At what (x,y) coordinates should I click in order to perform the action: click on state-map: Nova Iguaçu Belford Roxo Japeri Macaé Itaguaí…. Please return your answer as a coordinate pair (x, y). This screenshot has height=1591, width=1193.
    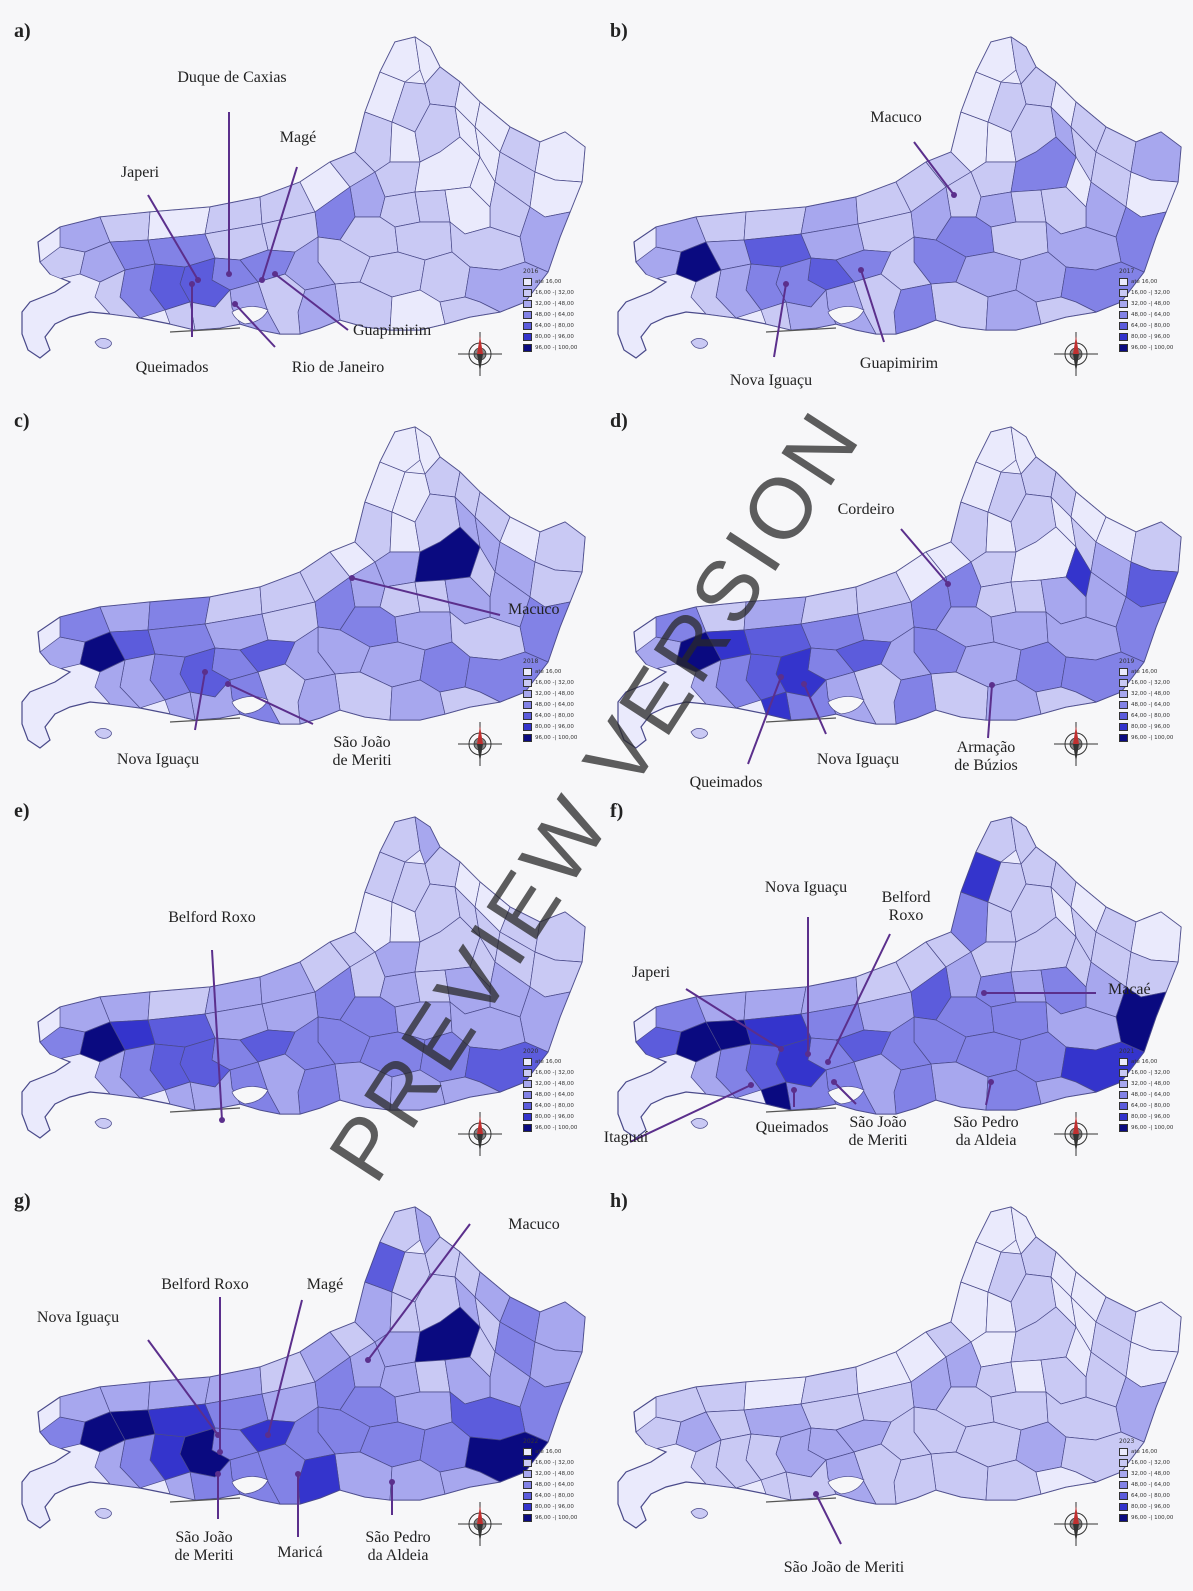
    Looking at the image, I should click on (893, 986).